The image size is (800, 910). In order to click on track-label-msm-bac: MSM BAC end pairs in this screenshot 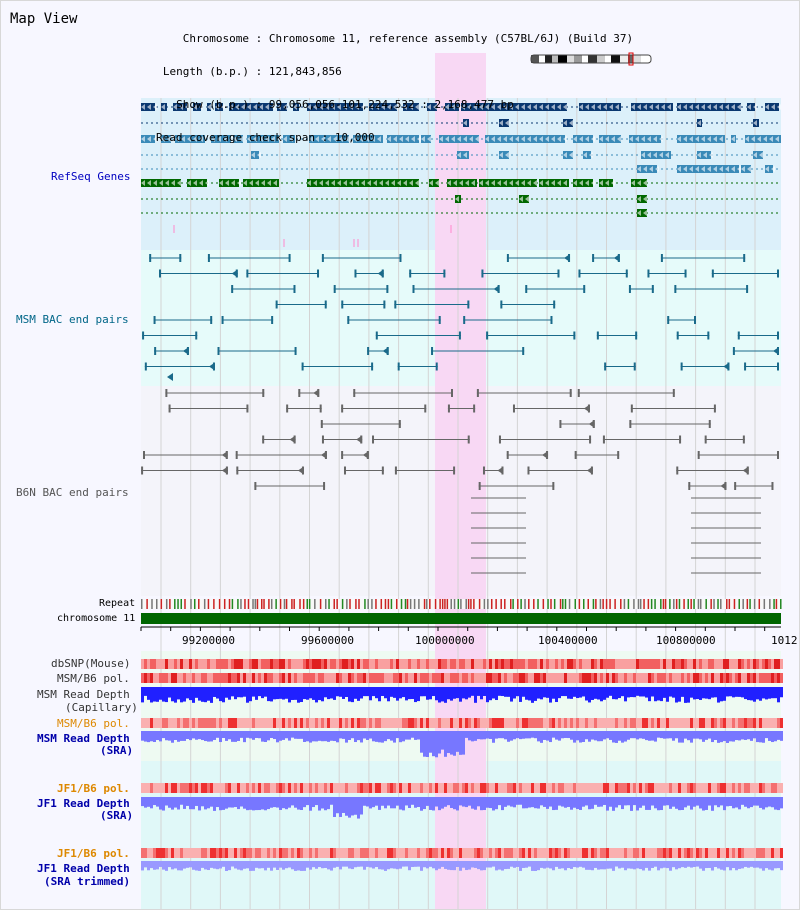, I will do `click(72, 319)`.